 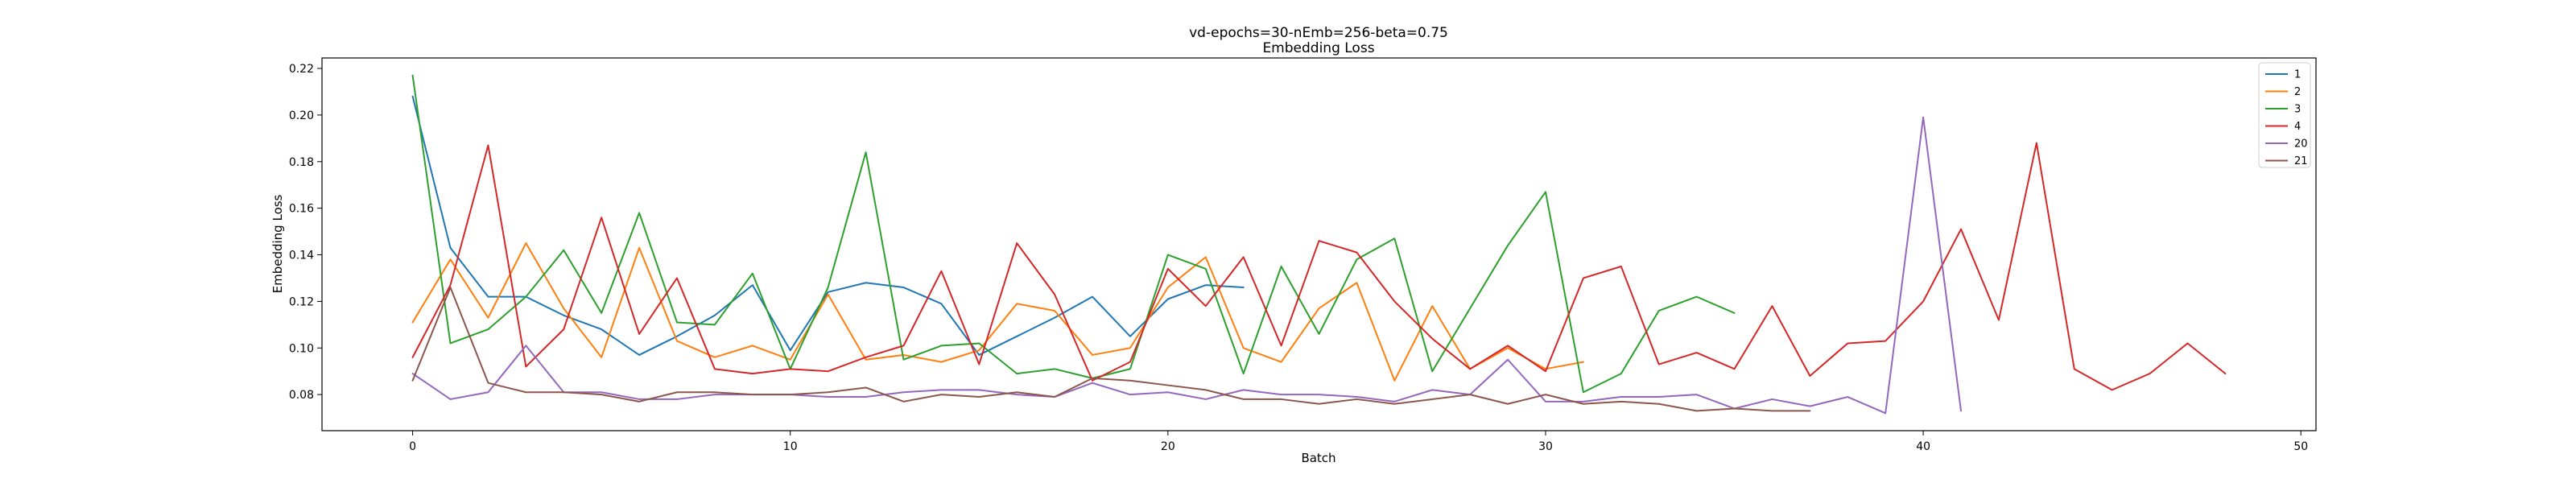 What do you see at coordinates (301, 209) in the screenshot?
I see `y-tick-label: 0.16` at bounding box center [301, 209].